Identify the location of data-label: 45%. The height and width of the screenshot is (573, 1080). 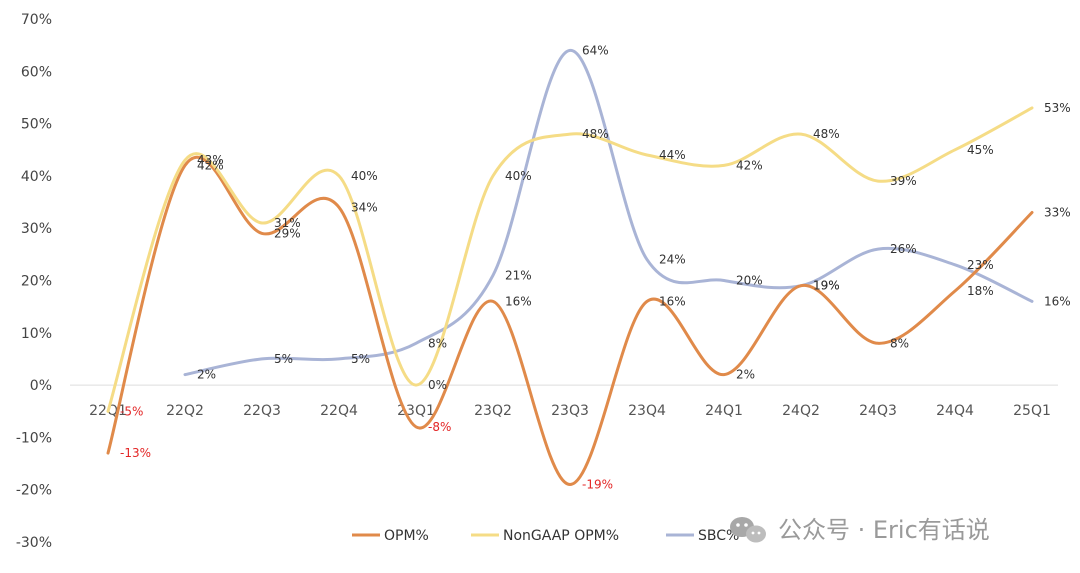
(980, 150).